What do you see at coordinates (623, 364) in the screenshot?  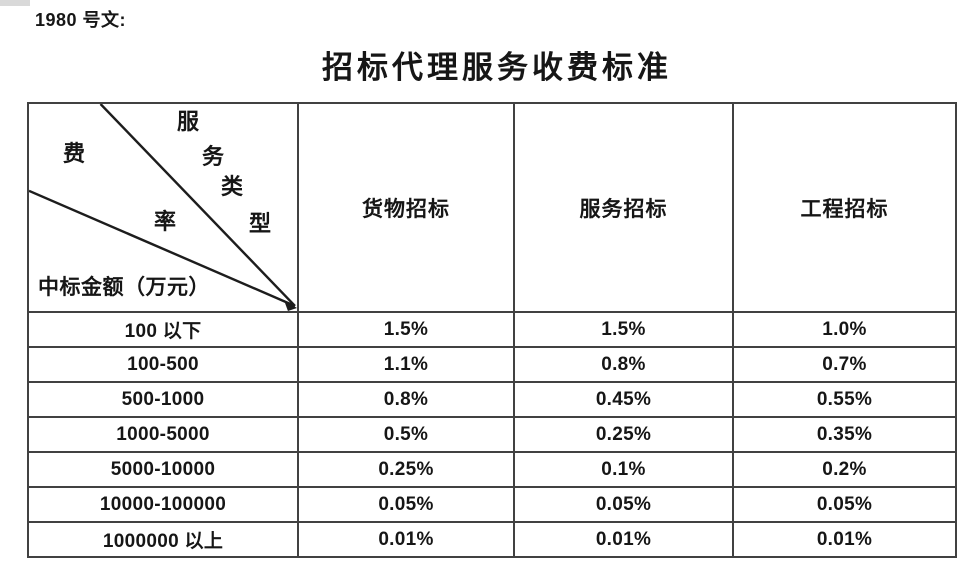 I see `services-rate-cell: 0.8%` at bounding box center [623, 364].